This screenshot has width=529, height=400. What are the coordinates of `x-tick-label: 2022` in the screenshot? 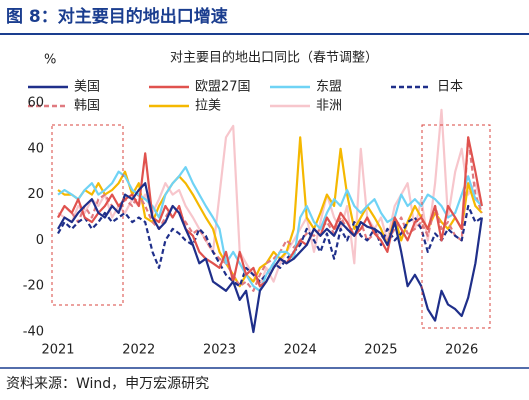 It's located at (138, 350).